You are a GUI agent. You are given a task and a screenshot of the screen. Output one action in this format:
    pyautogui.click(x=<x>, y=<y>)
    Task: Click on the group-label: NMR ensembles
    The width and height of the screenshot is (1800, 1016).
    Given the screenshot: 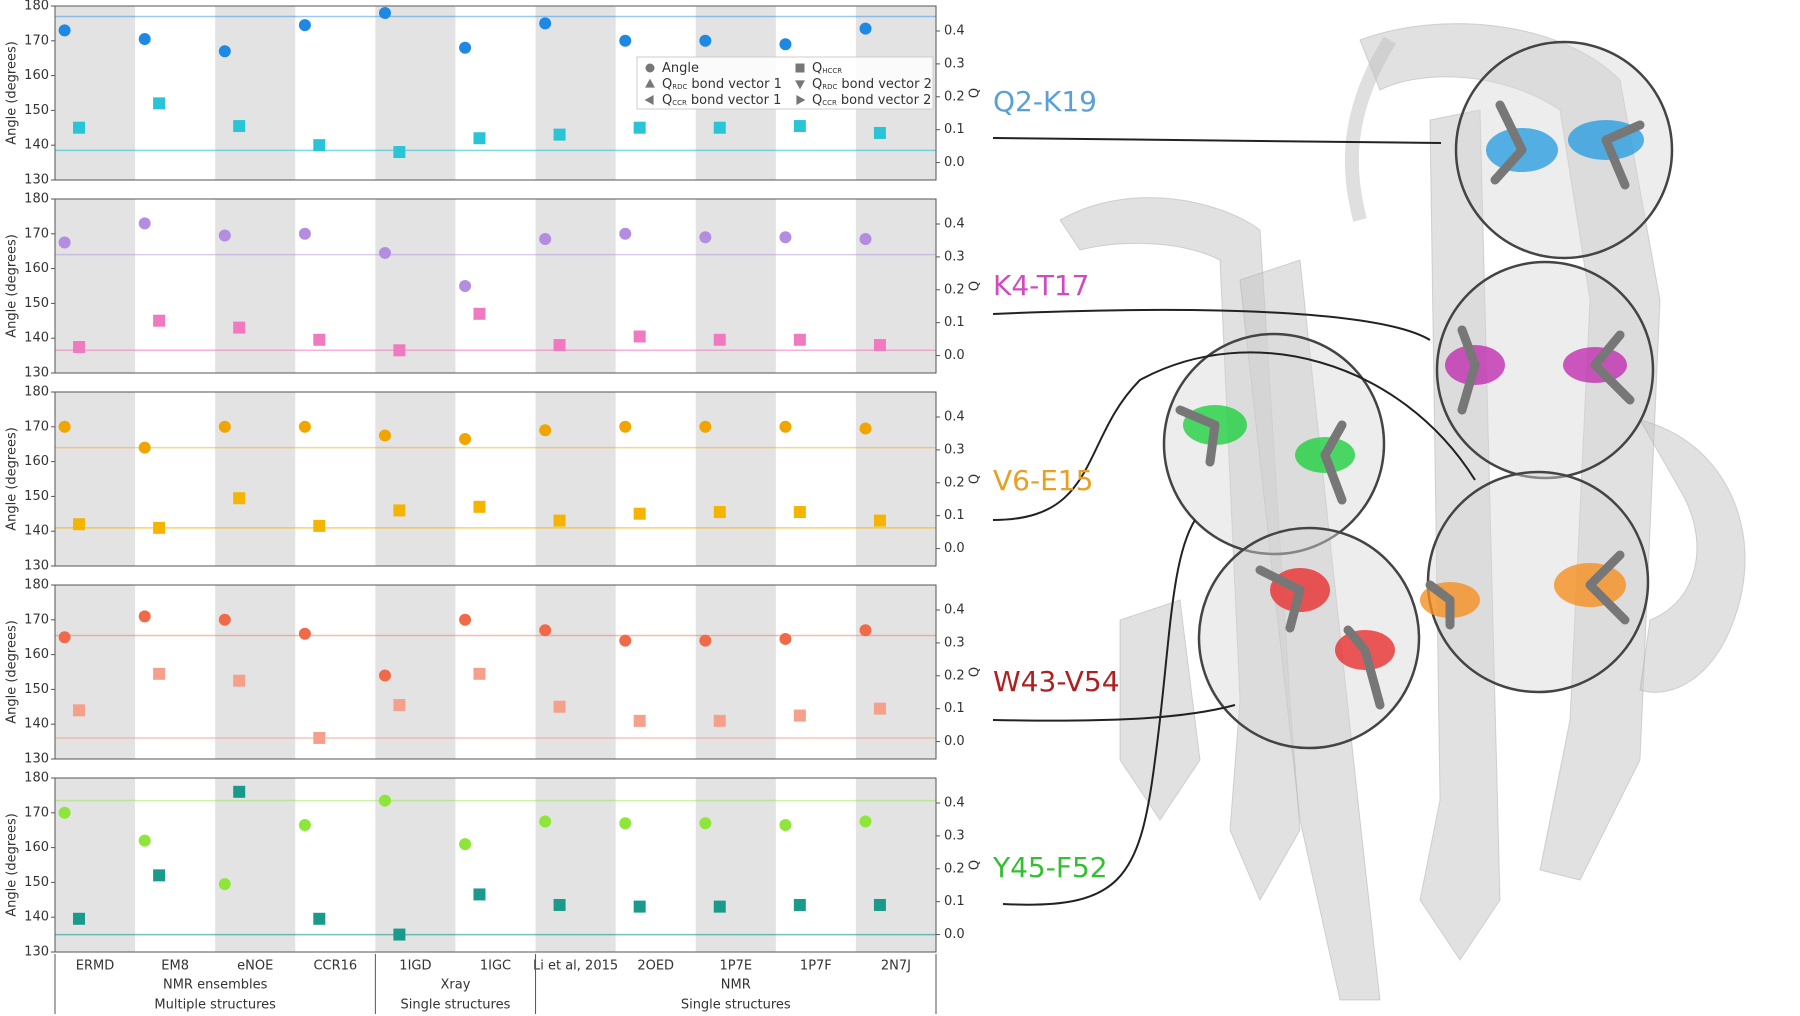 What is the action you would take?
    pyautogui.click(x=215, y=985)
    